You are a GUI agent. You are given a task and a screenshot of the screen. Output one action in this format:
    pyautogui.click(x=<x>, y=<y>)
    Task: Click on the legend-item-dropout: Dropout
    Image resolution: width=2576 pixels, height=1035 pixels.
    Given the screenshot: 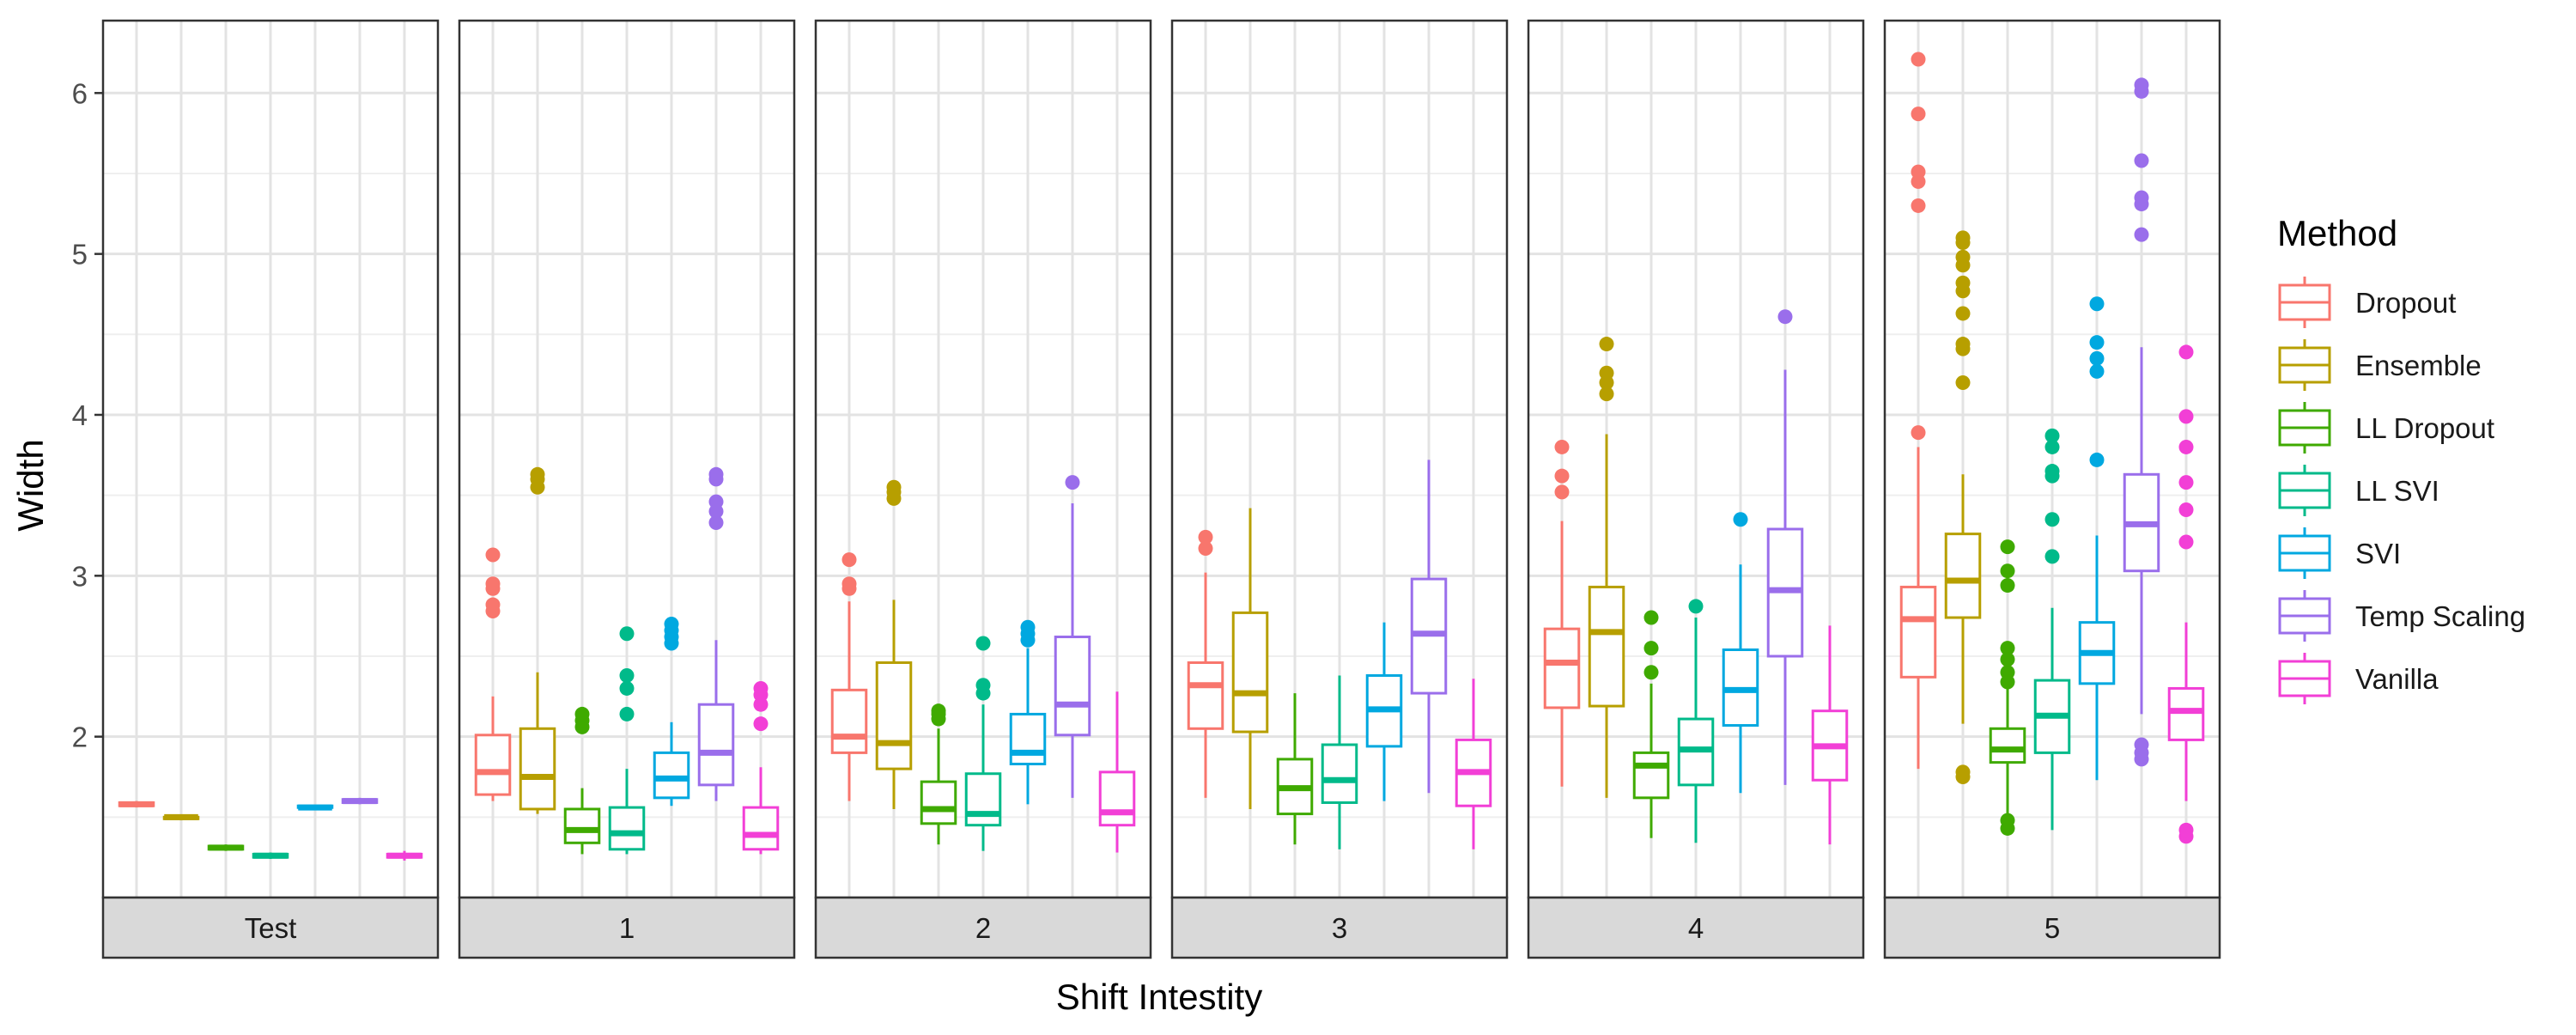 What is the action you would take?
    pyautogui.click(x=2365, y=302)
    